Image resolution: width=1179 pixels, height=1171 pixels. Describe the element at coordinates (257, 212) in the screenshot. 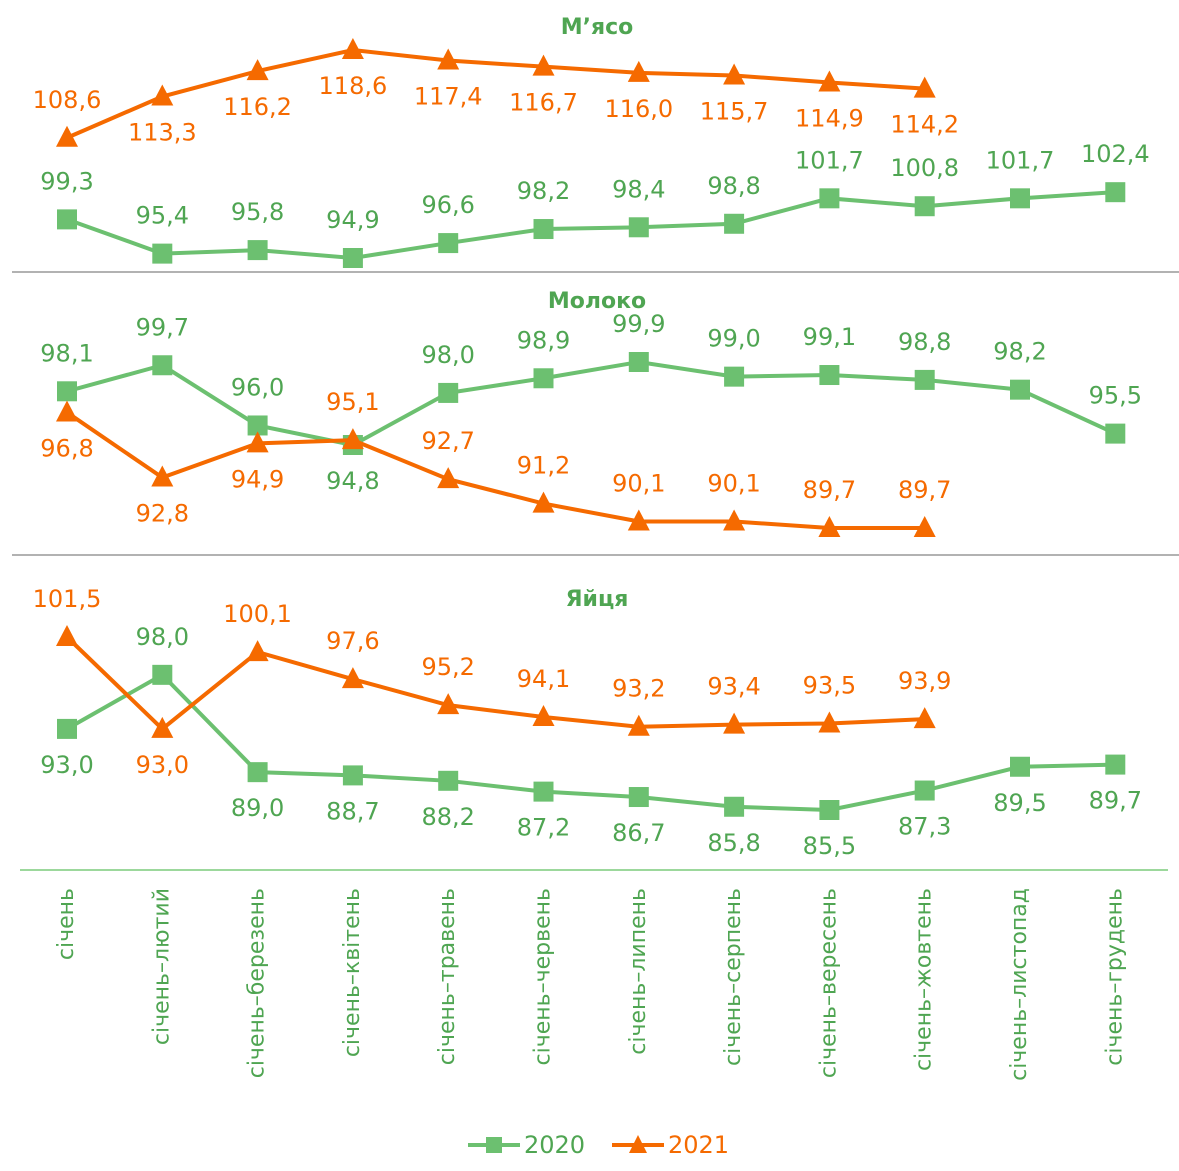

I see `data-label: 95,8` at that location.